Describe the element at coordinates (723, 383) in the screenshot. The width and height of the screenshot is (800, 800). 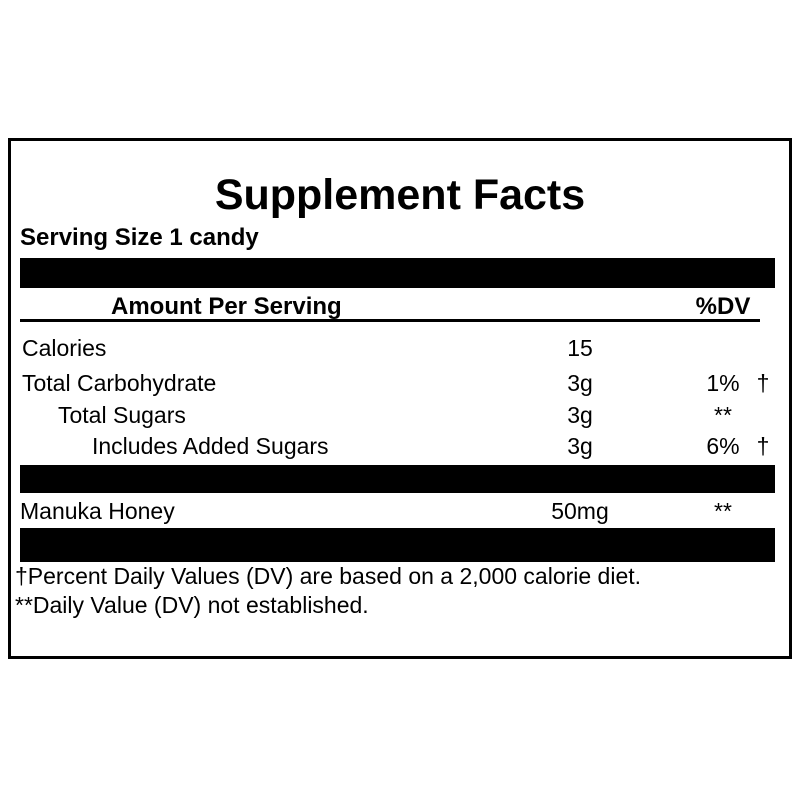
I see `nutrient-dv: 1%` at that location.